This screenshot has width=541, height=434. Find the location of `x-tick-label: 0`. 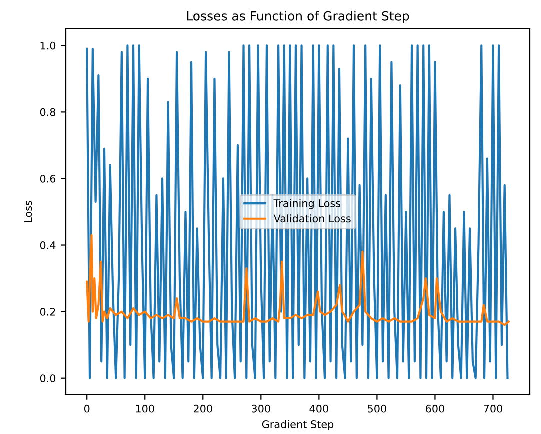

x-tick-label: 0 is located at coordinates (87, 408).